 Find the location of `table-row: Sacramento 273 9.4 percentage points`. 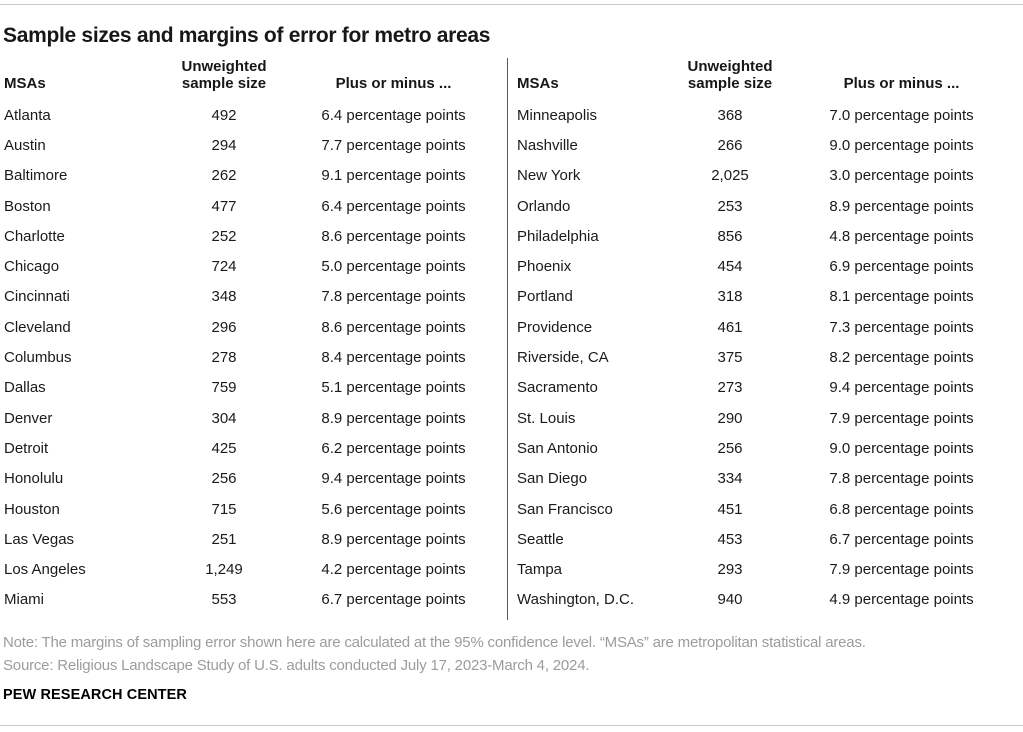

table-row: Sacramento 273 9.4 percentage points is located at coordinates (765, 388).